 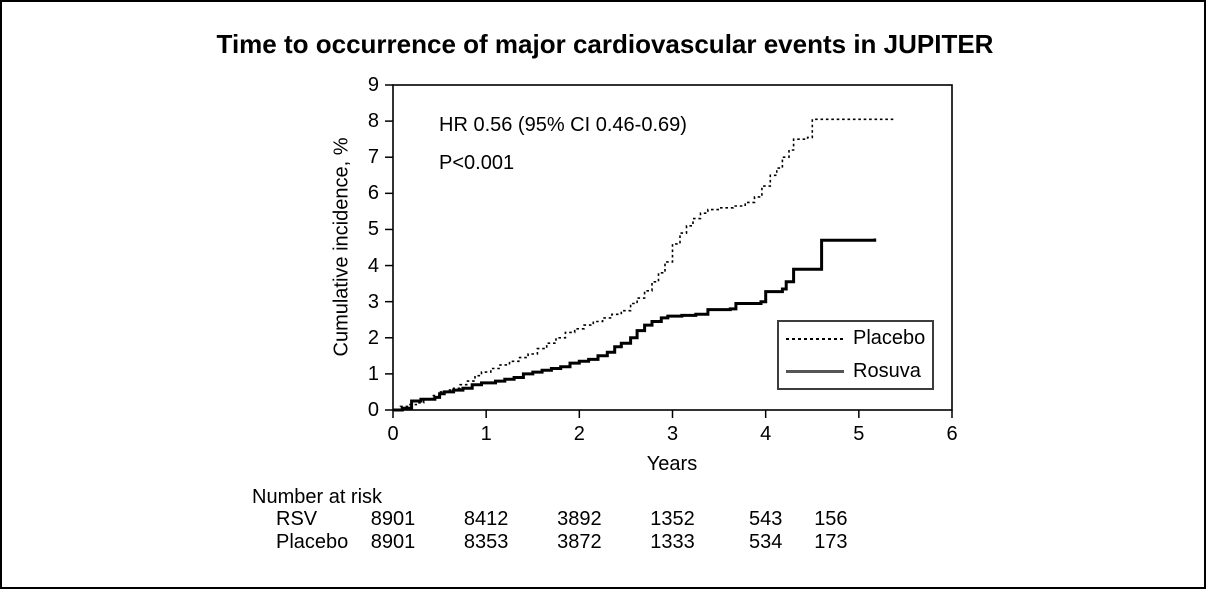 What do you see at coordinates (672, 464) in the screenshot?
I see `x-axis-title: Years` at bounding box center [672, 464].